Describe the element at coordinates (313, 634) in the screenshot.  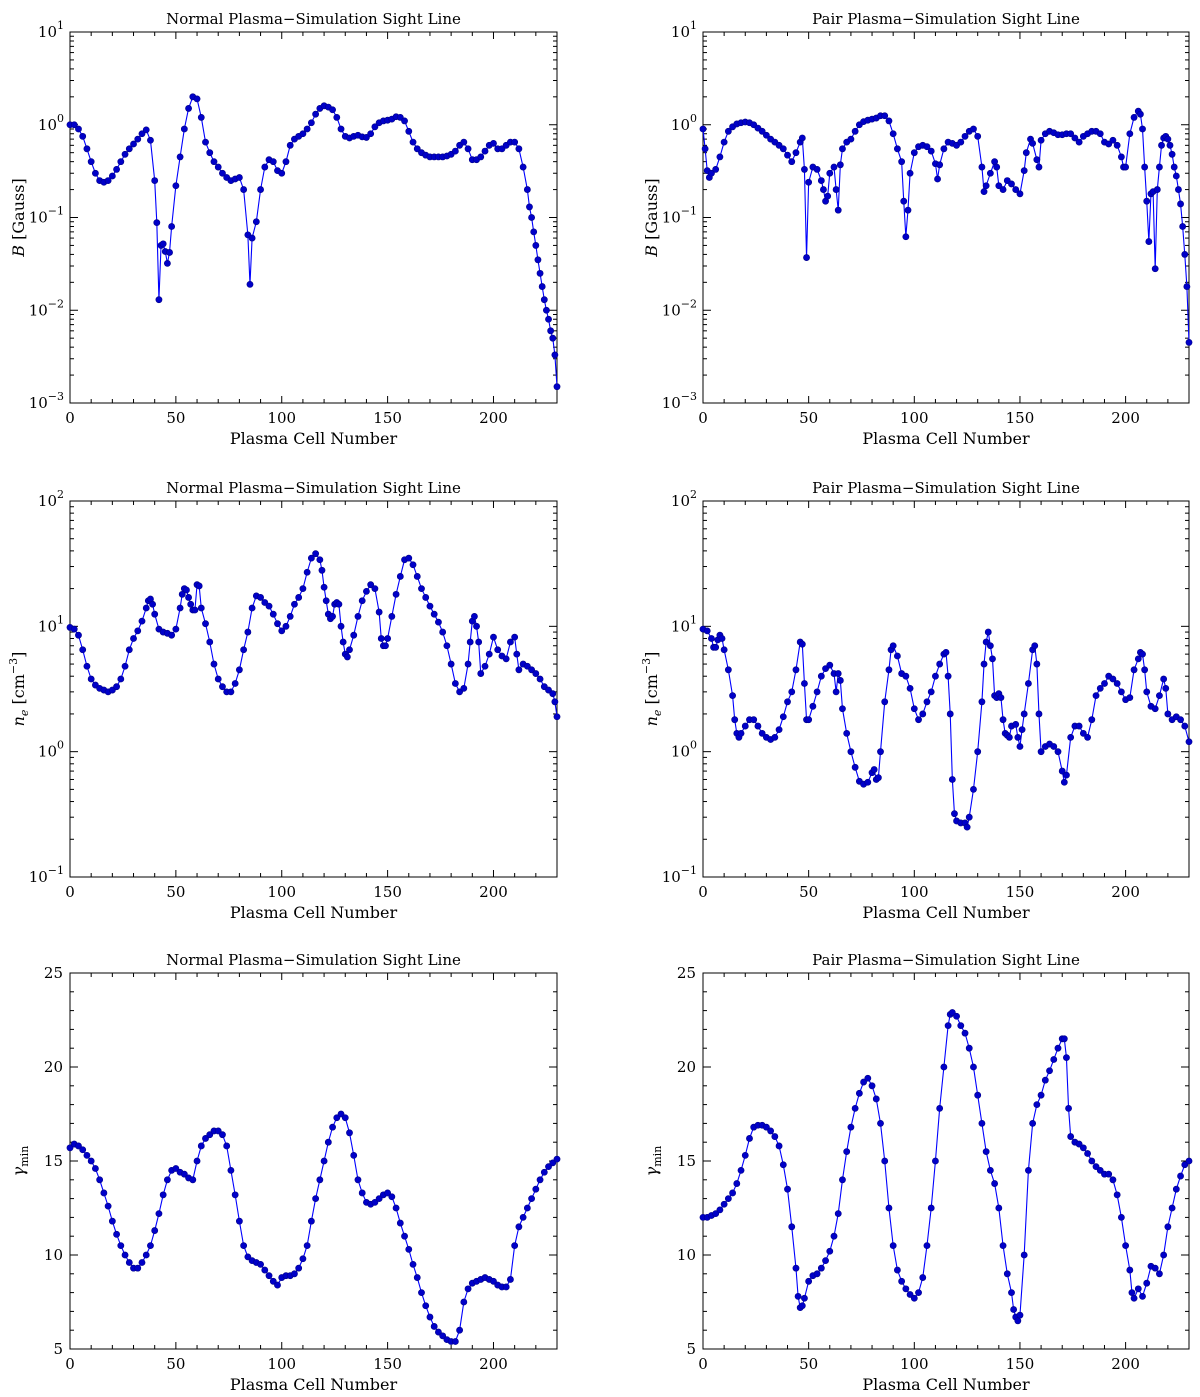
I see `series-line` at that location.